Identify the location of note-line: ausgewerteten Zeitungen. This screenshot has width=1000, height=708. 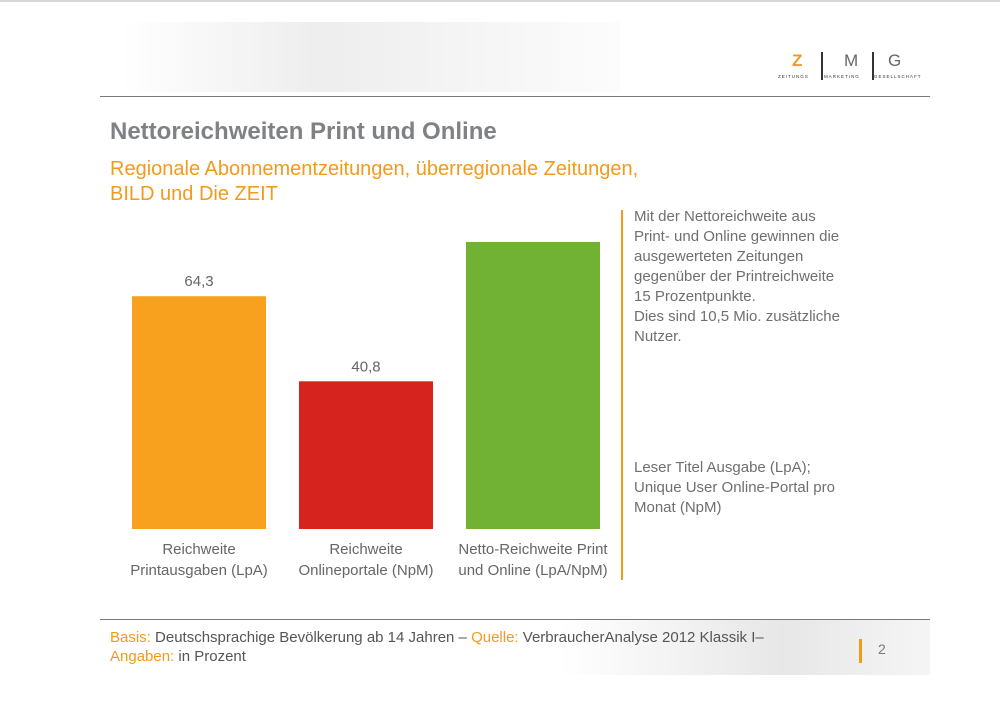
(719, 256).